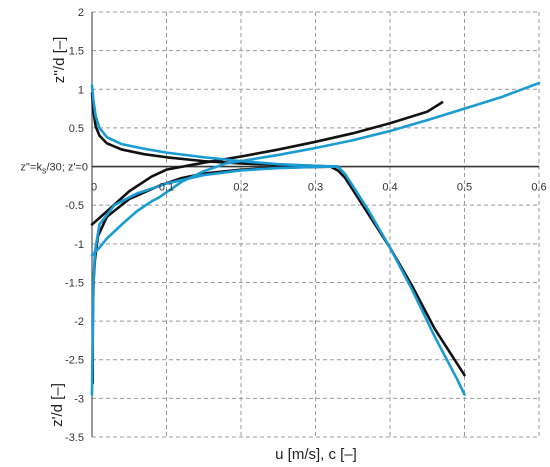 This screenshot has width=550, height=467. What do you see at coordinates (79, 399) in the screenshot?
I see `y-tick-label-10: -3` at bounding box center [79, 399].